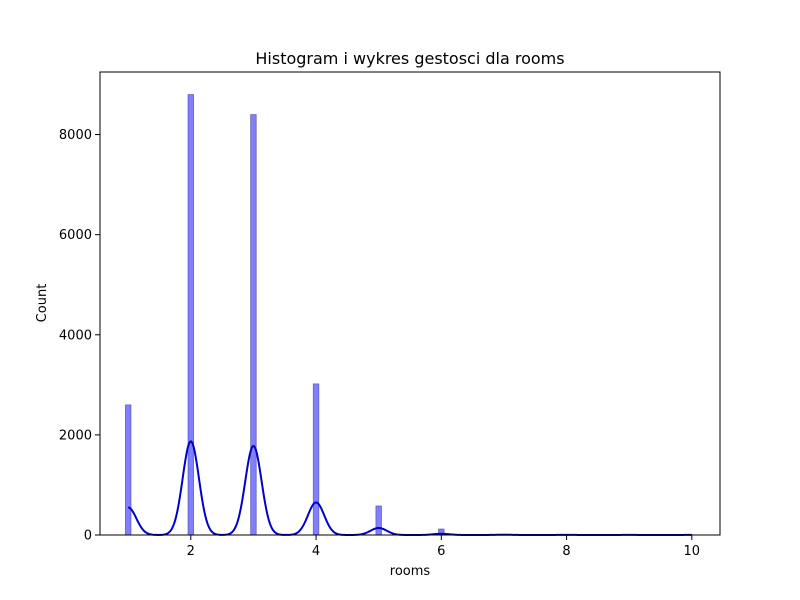  I want to click on y-tick-label: 8000, so click(75, 135).